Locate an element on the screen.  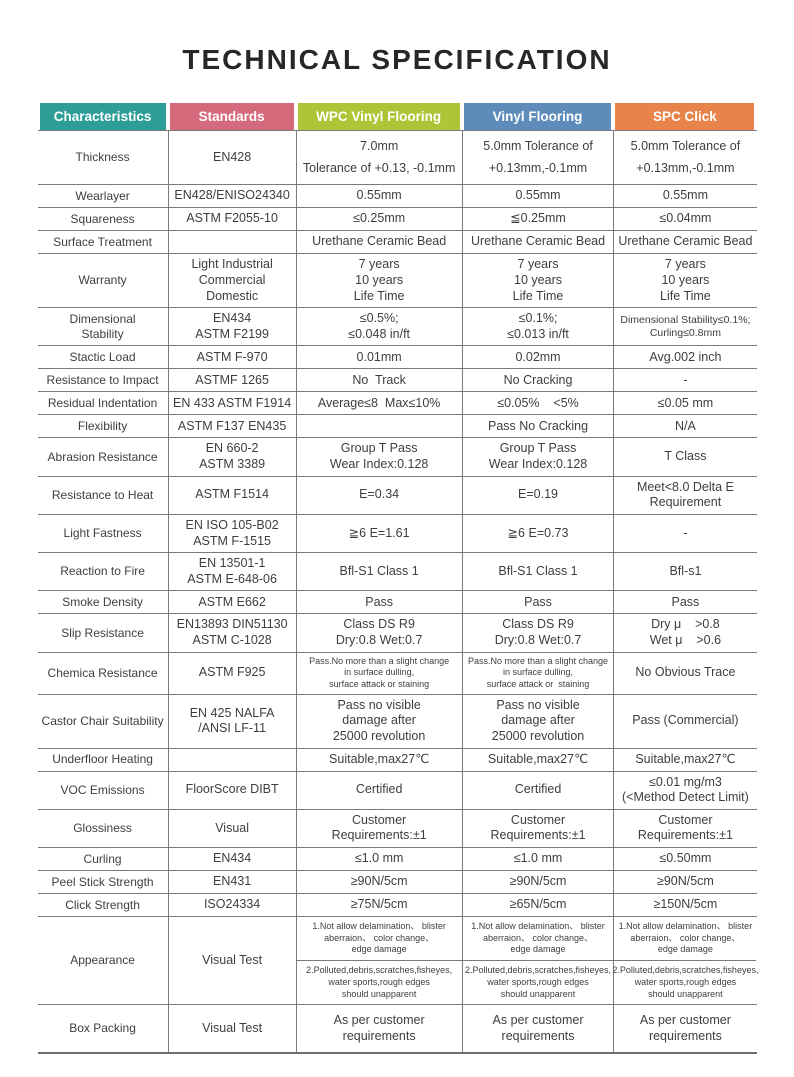
value-cell: ≤0.01 mg/m3 (<Method Detect Limit) is located at coordinates (684, 790).